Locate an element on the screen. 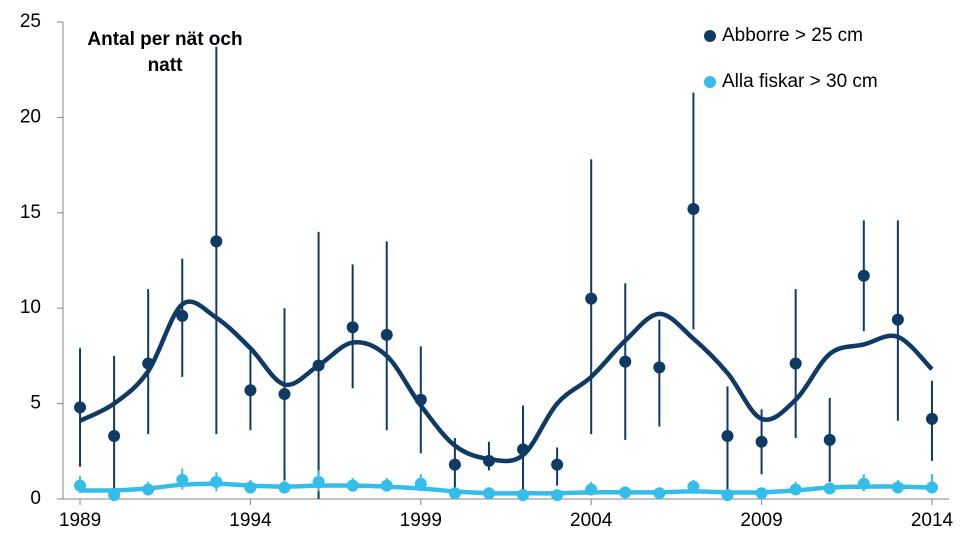  x-tick-label: 2009 is located at coordinates (761, 520).